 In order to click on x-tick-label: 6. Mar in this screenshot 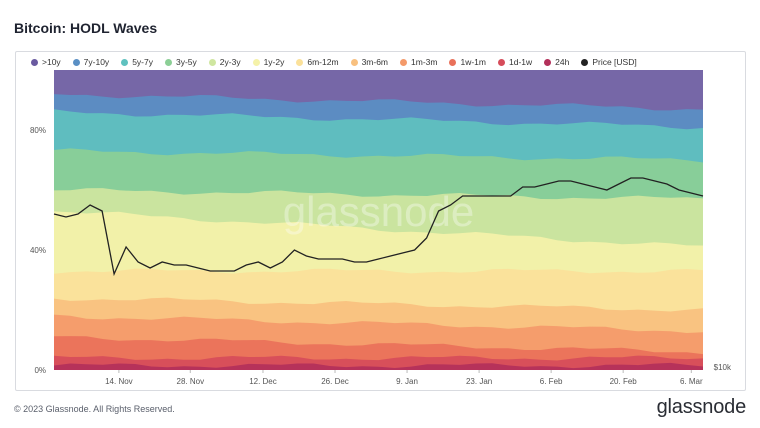, I will do `click(691, 381)`.